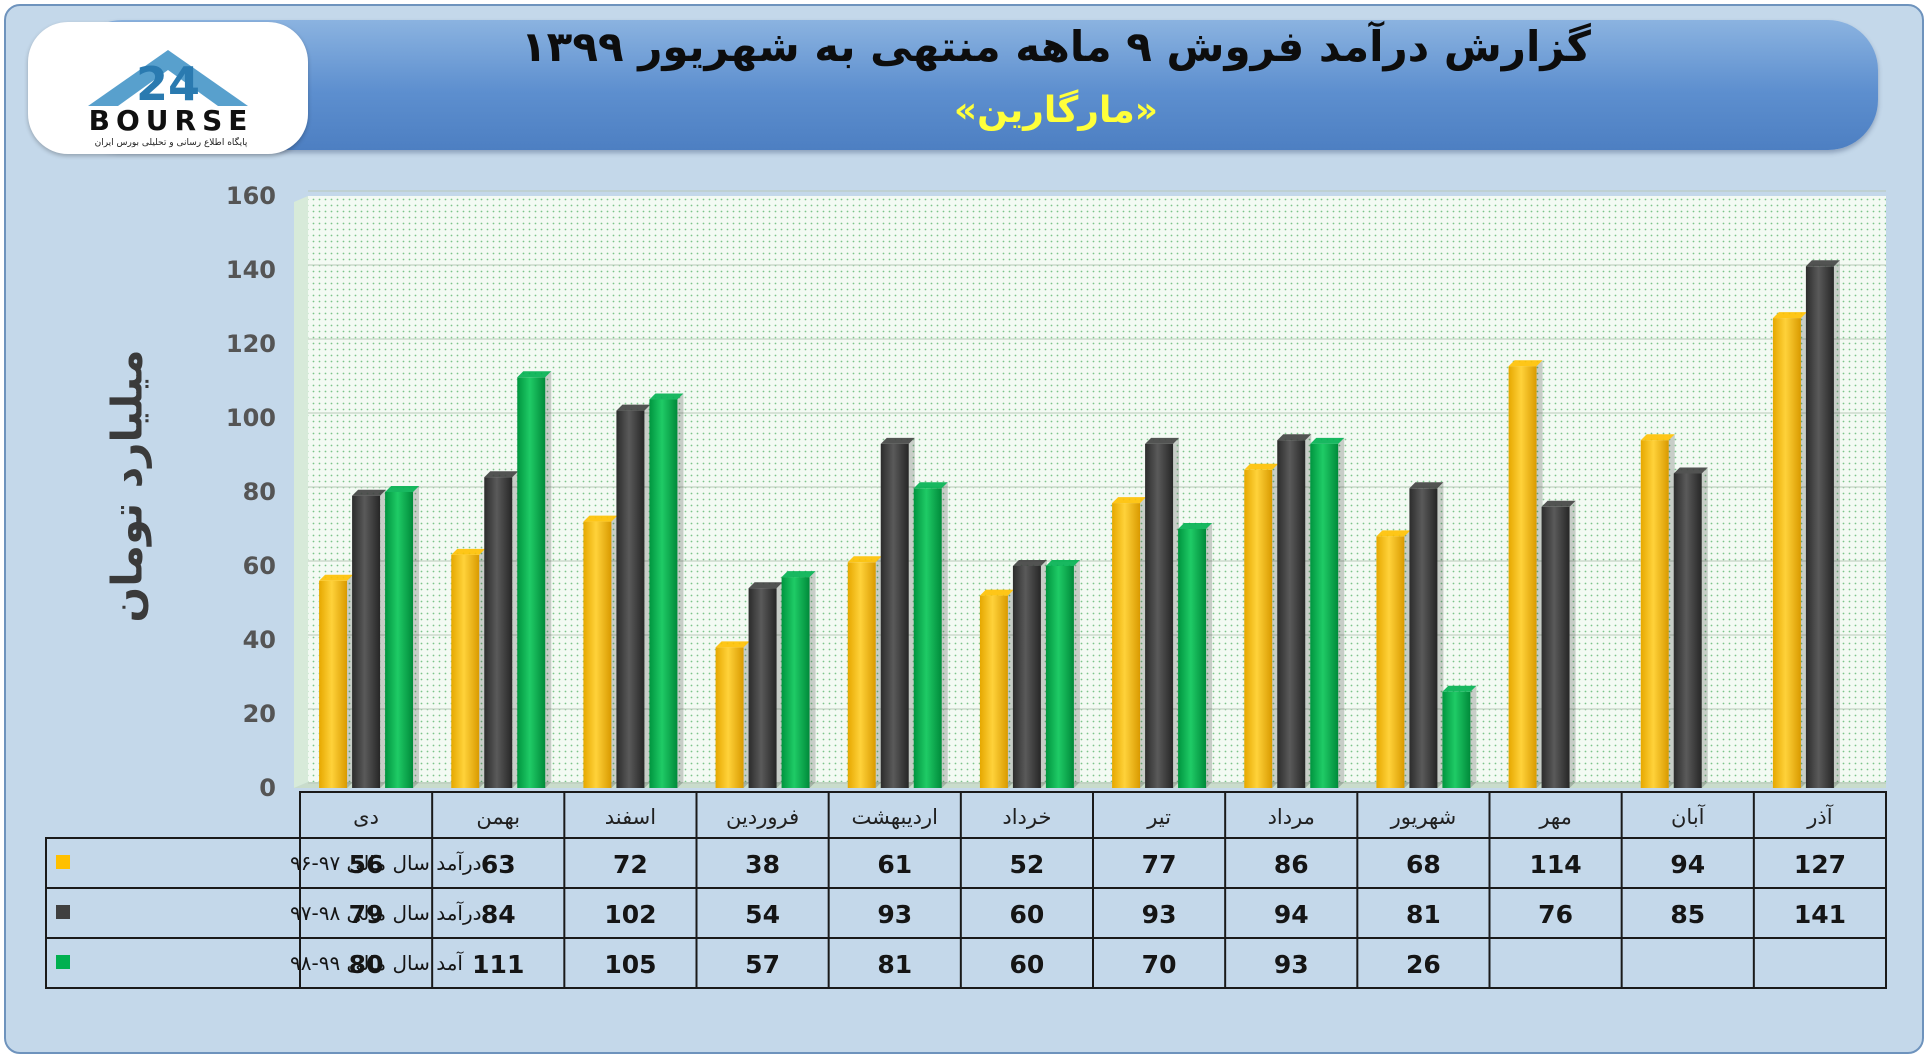 The width and height of the screenshot is (1928, 1058). I want to click on data-label: 60, so click(1027, 964).